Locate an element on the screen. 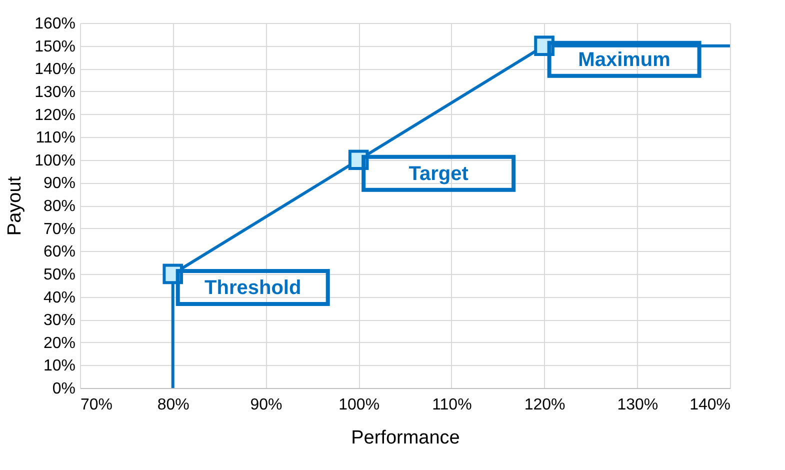  y-tick-label: 100% is located at coordinates (55, 161).